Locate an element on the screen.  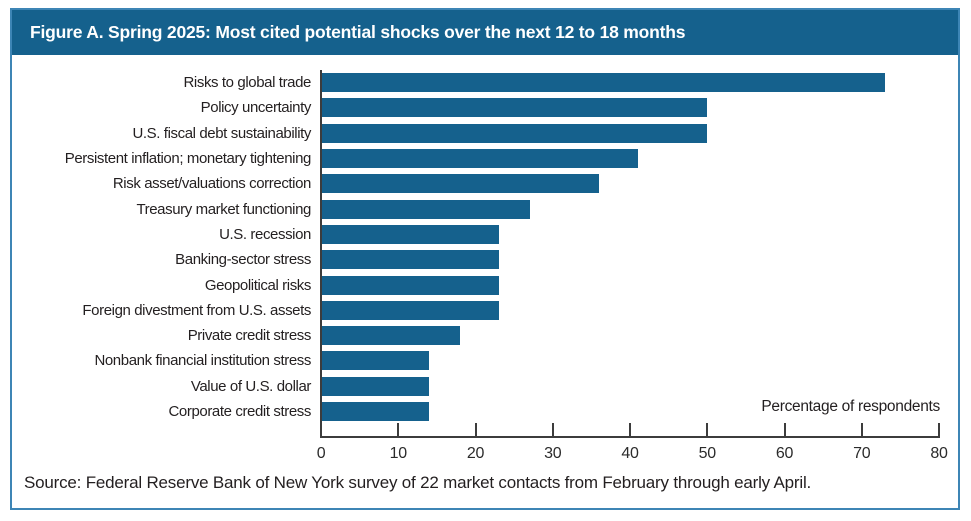
category-label: Nonbank financial institution stress is located at coordinates (202, 361).